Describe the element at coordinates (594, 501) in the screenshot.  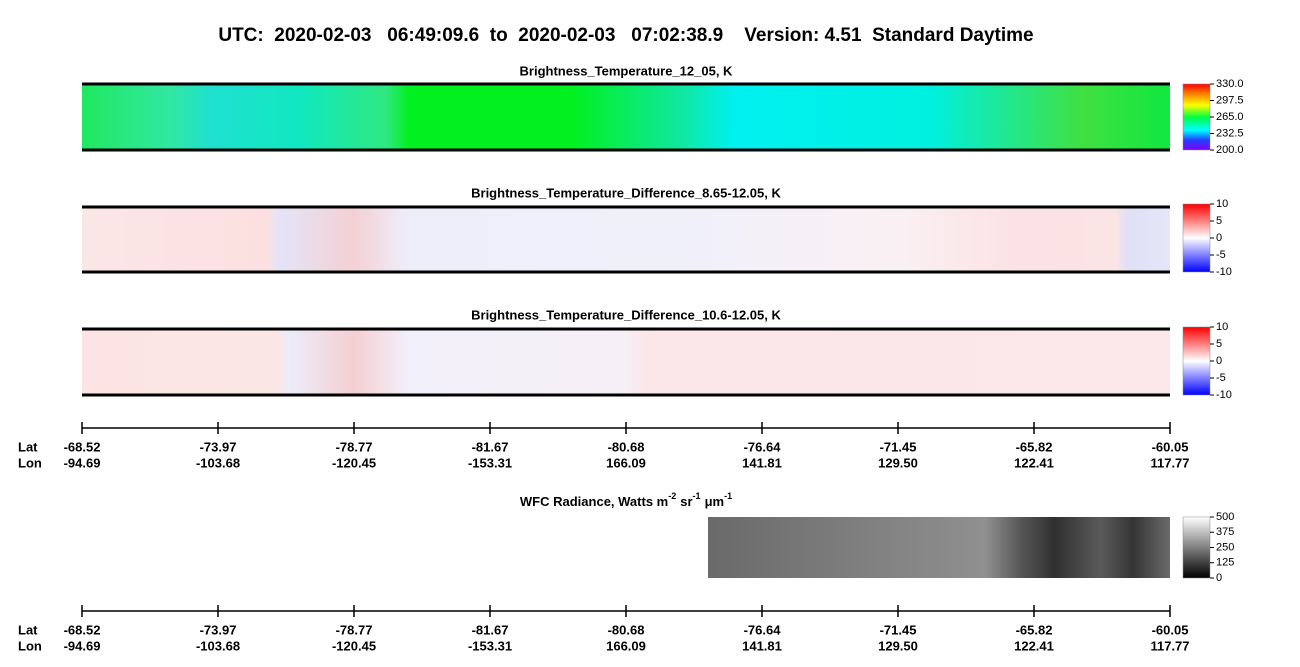
I see `title-part: WFC Radiance, Watts m` at that location.